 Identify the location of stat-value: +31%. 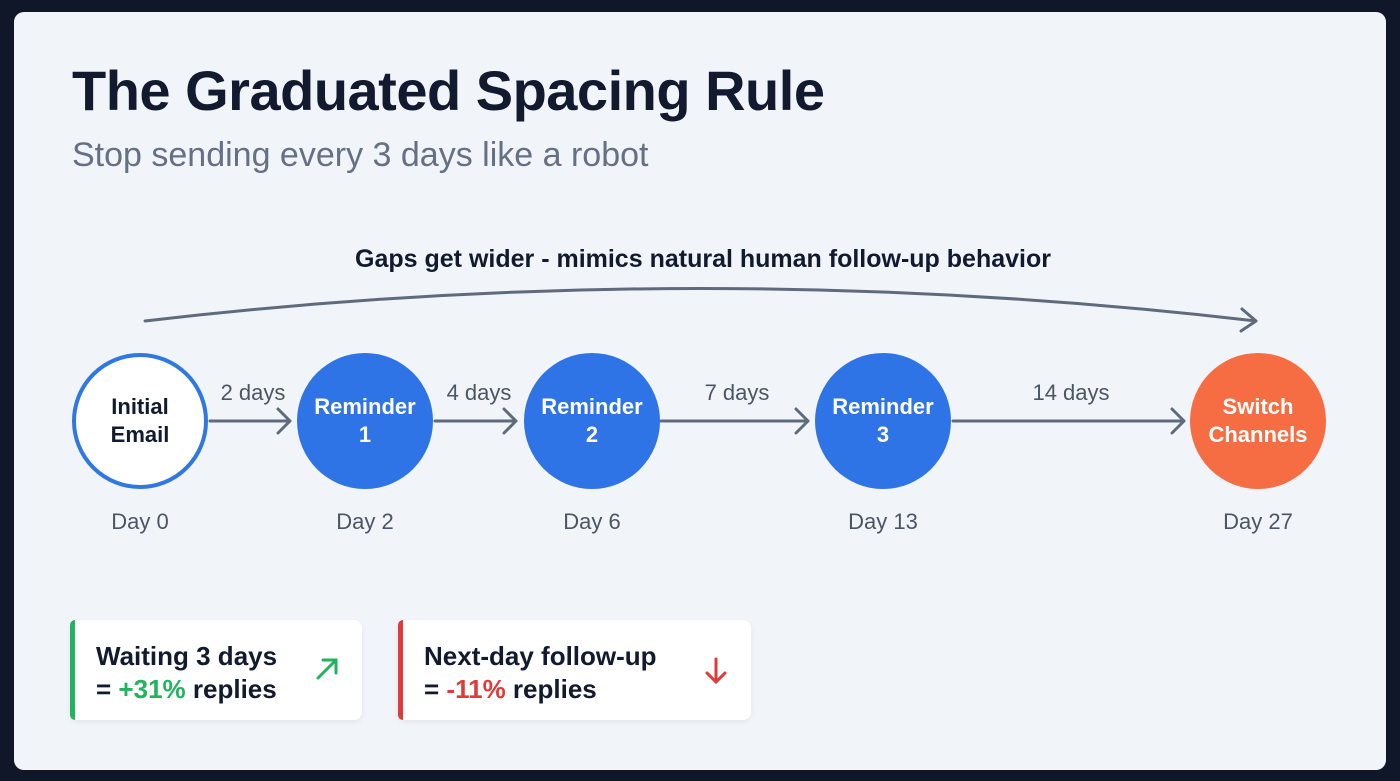
(152, 689).